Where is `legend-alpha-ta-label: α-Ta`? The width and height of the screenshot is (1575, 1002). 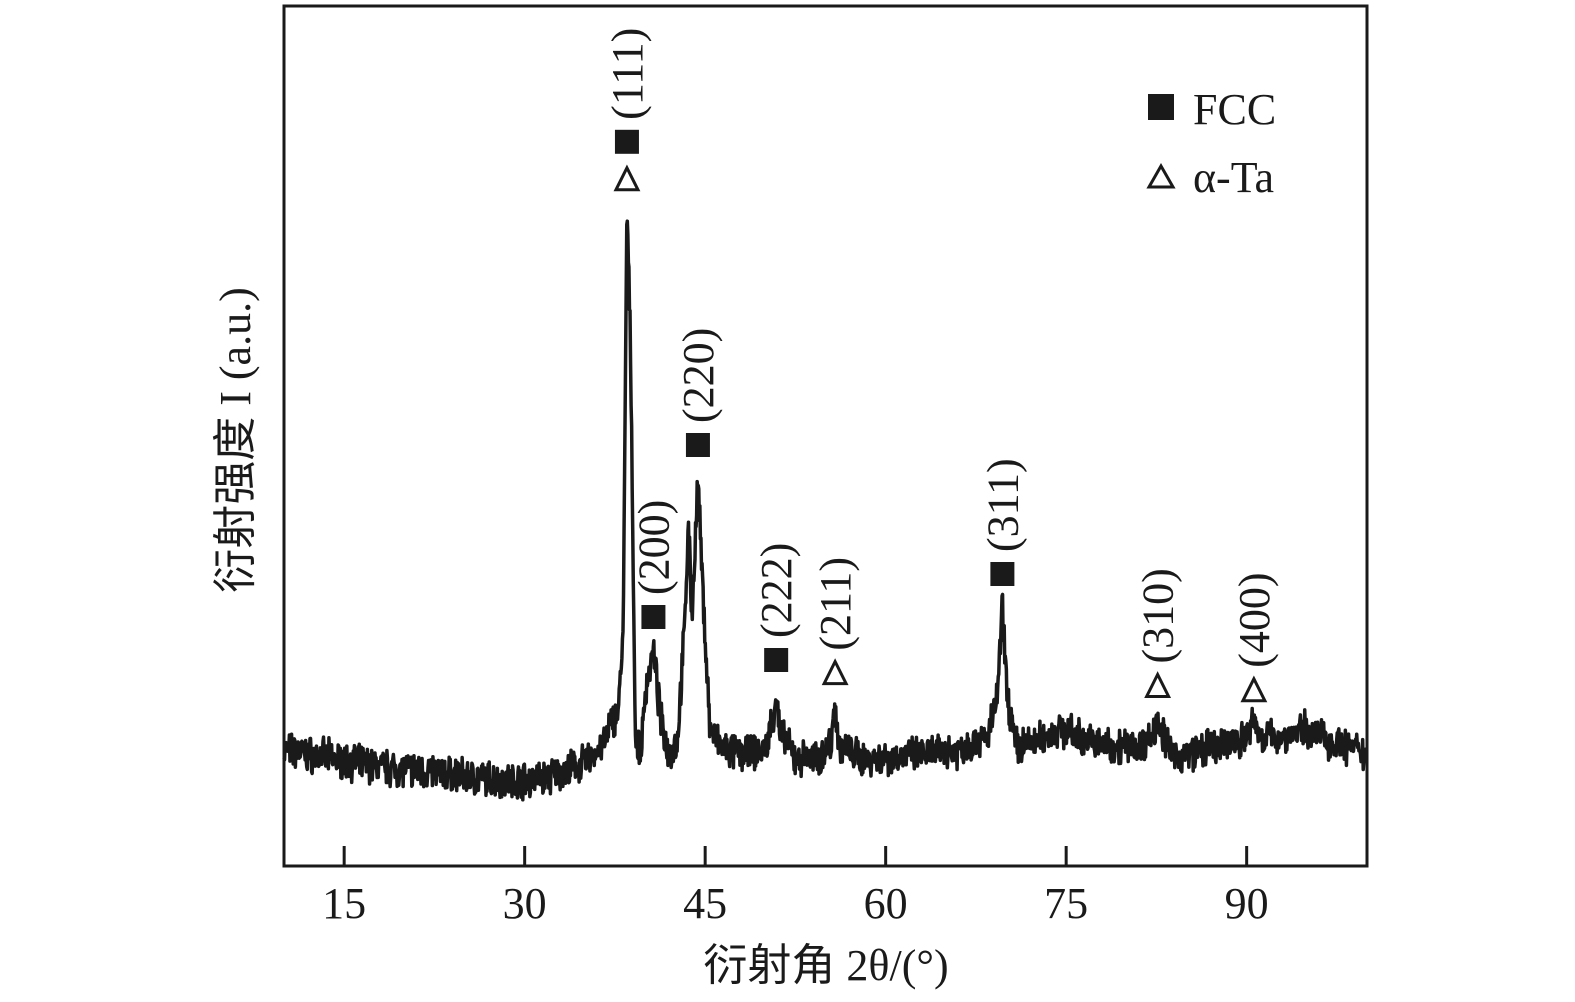
legend-alpha-ta-label: α-Ta is located at coordinates (1233, 177).